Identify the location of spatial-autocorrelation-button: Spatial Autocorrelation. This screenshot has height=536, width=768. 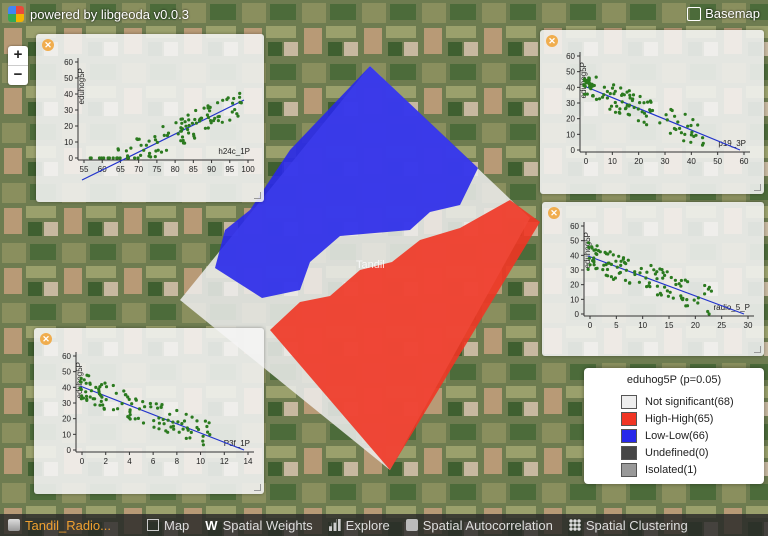
(479, 525).